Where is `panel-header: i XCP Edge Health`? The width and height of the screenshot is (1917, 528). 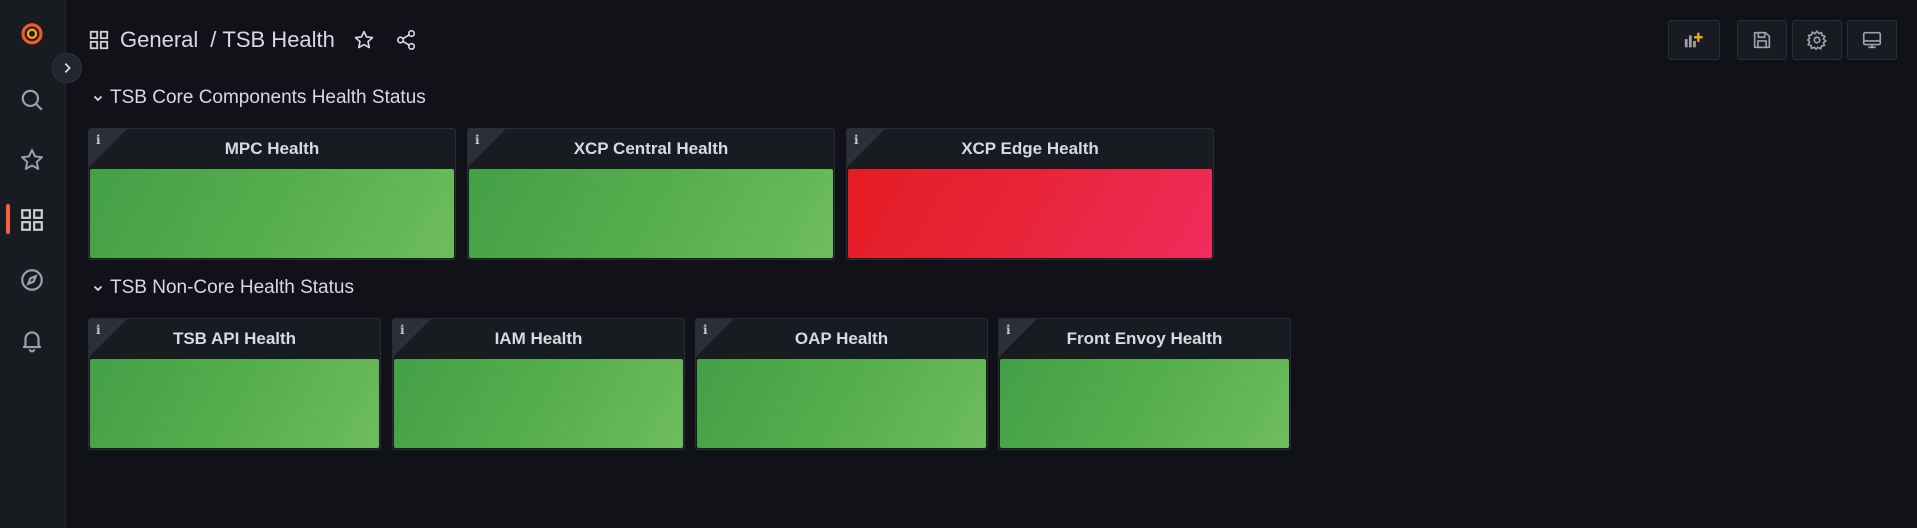 panel-header: i XCP Edge Health is located at coordinates (1030, 149).